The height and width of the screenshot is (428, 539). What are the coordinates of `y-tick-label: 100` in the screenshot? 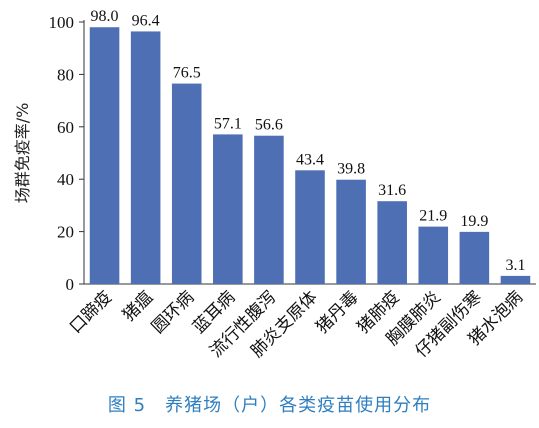 It's located at (62, 22).